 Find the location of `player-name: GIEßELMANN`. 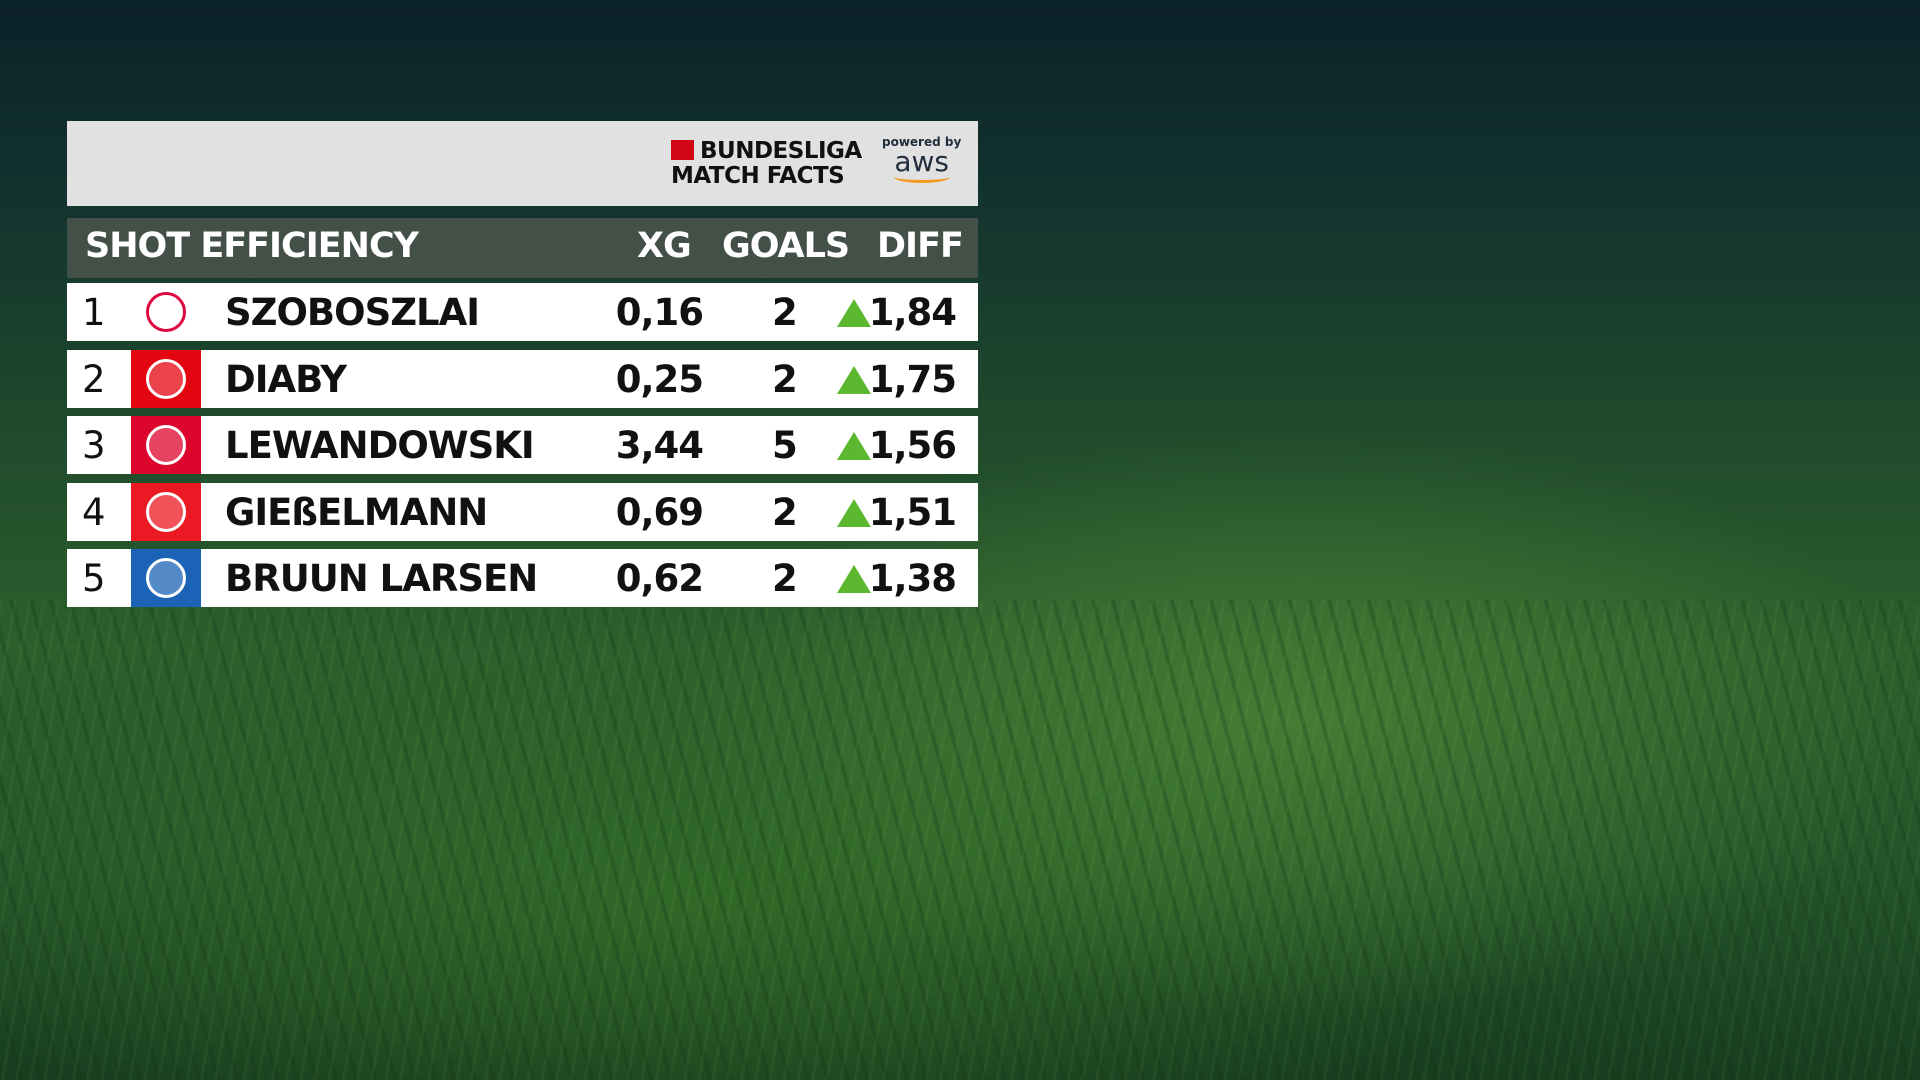

player-name: GIEßELMANN is located at coordinates (356, 512).